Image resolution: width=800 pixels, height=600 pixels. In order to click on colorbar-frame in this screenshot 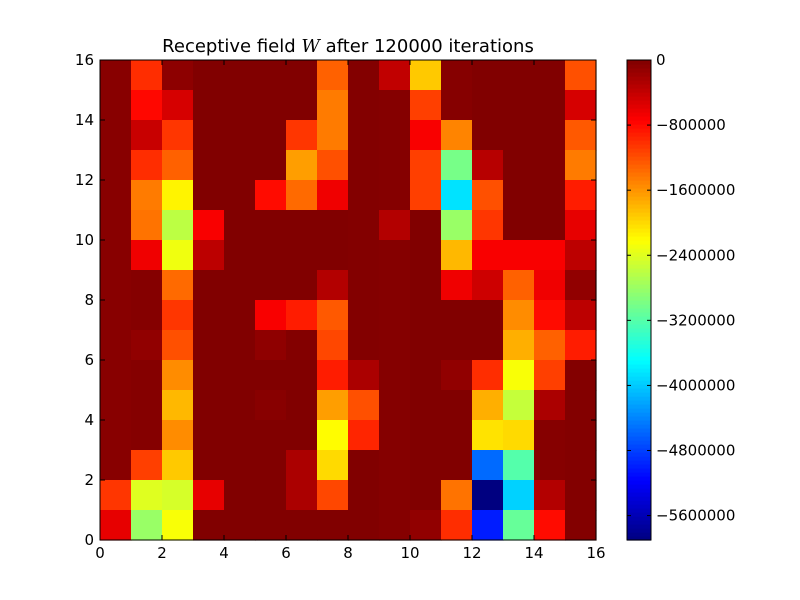, I will do `click(639, 300)`.